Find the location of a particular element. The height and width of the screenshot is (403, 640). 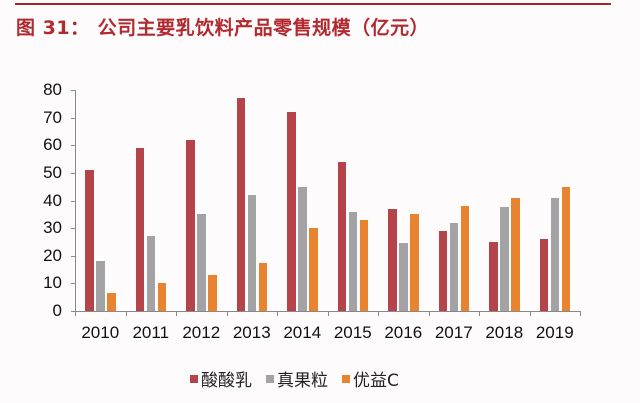

y-tick-label: 60 is located at coordinates (52, 145).